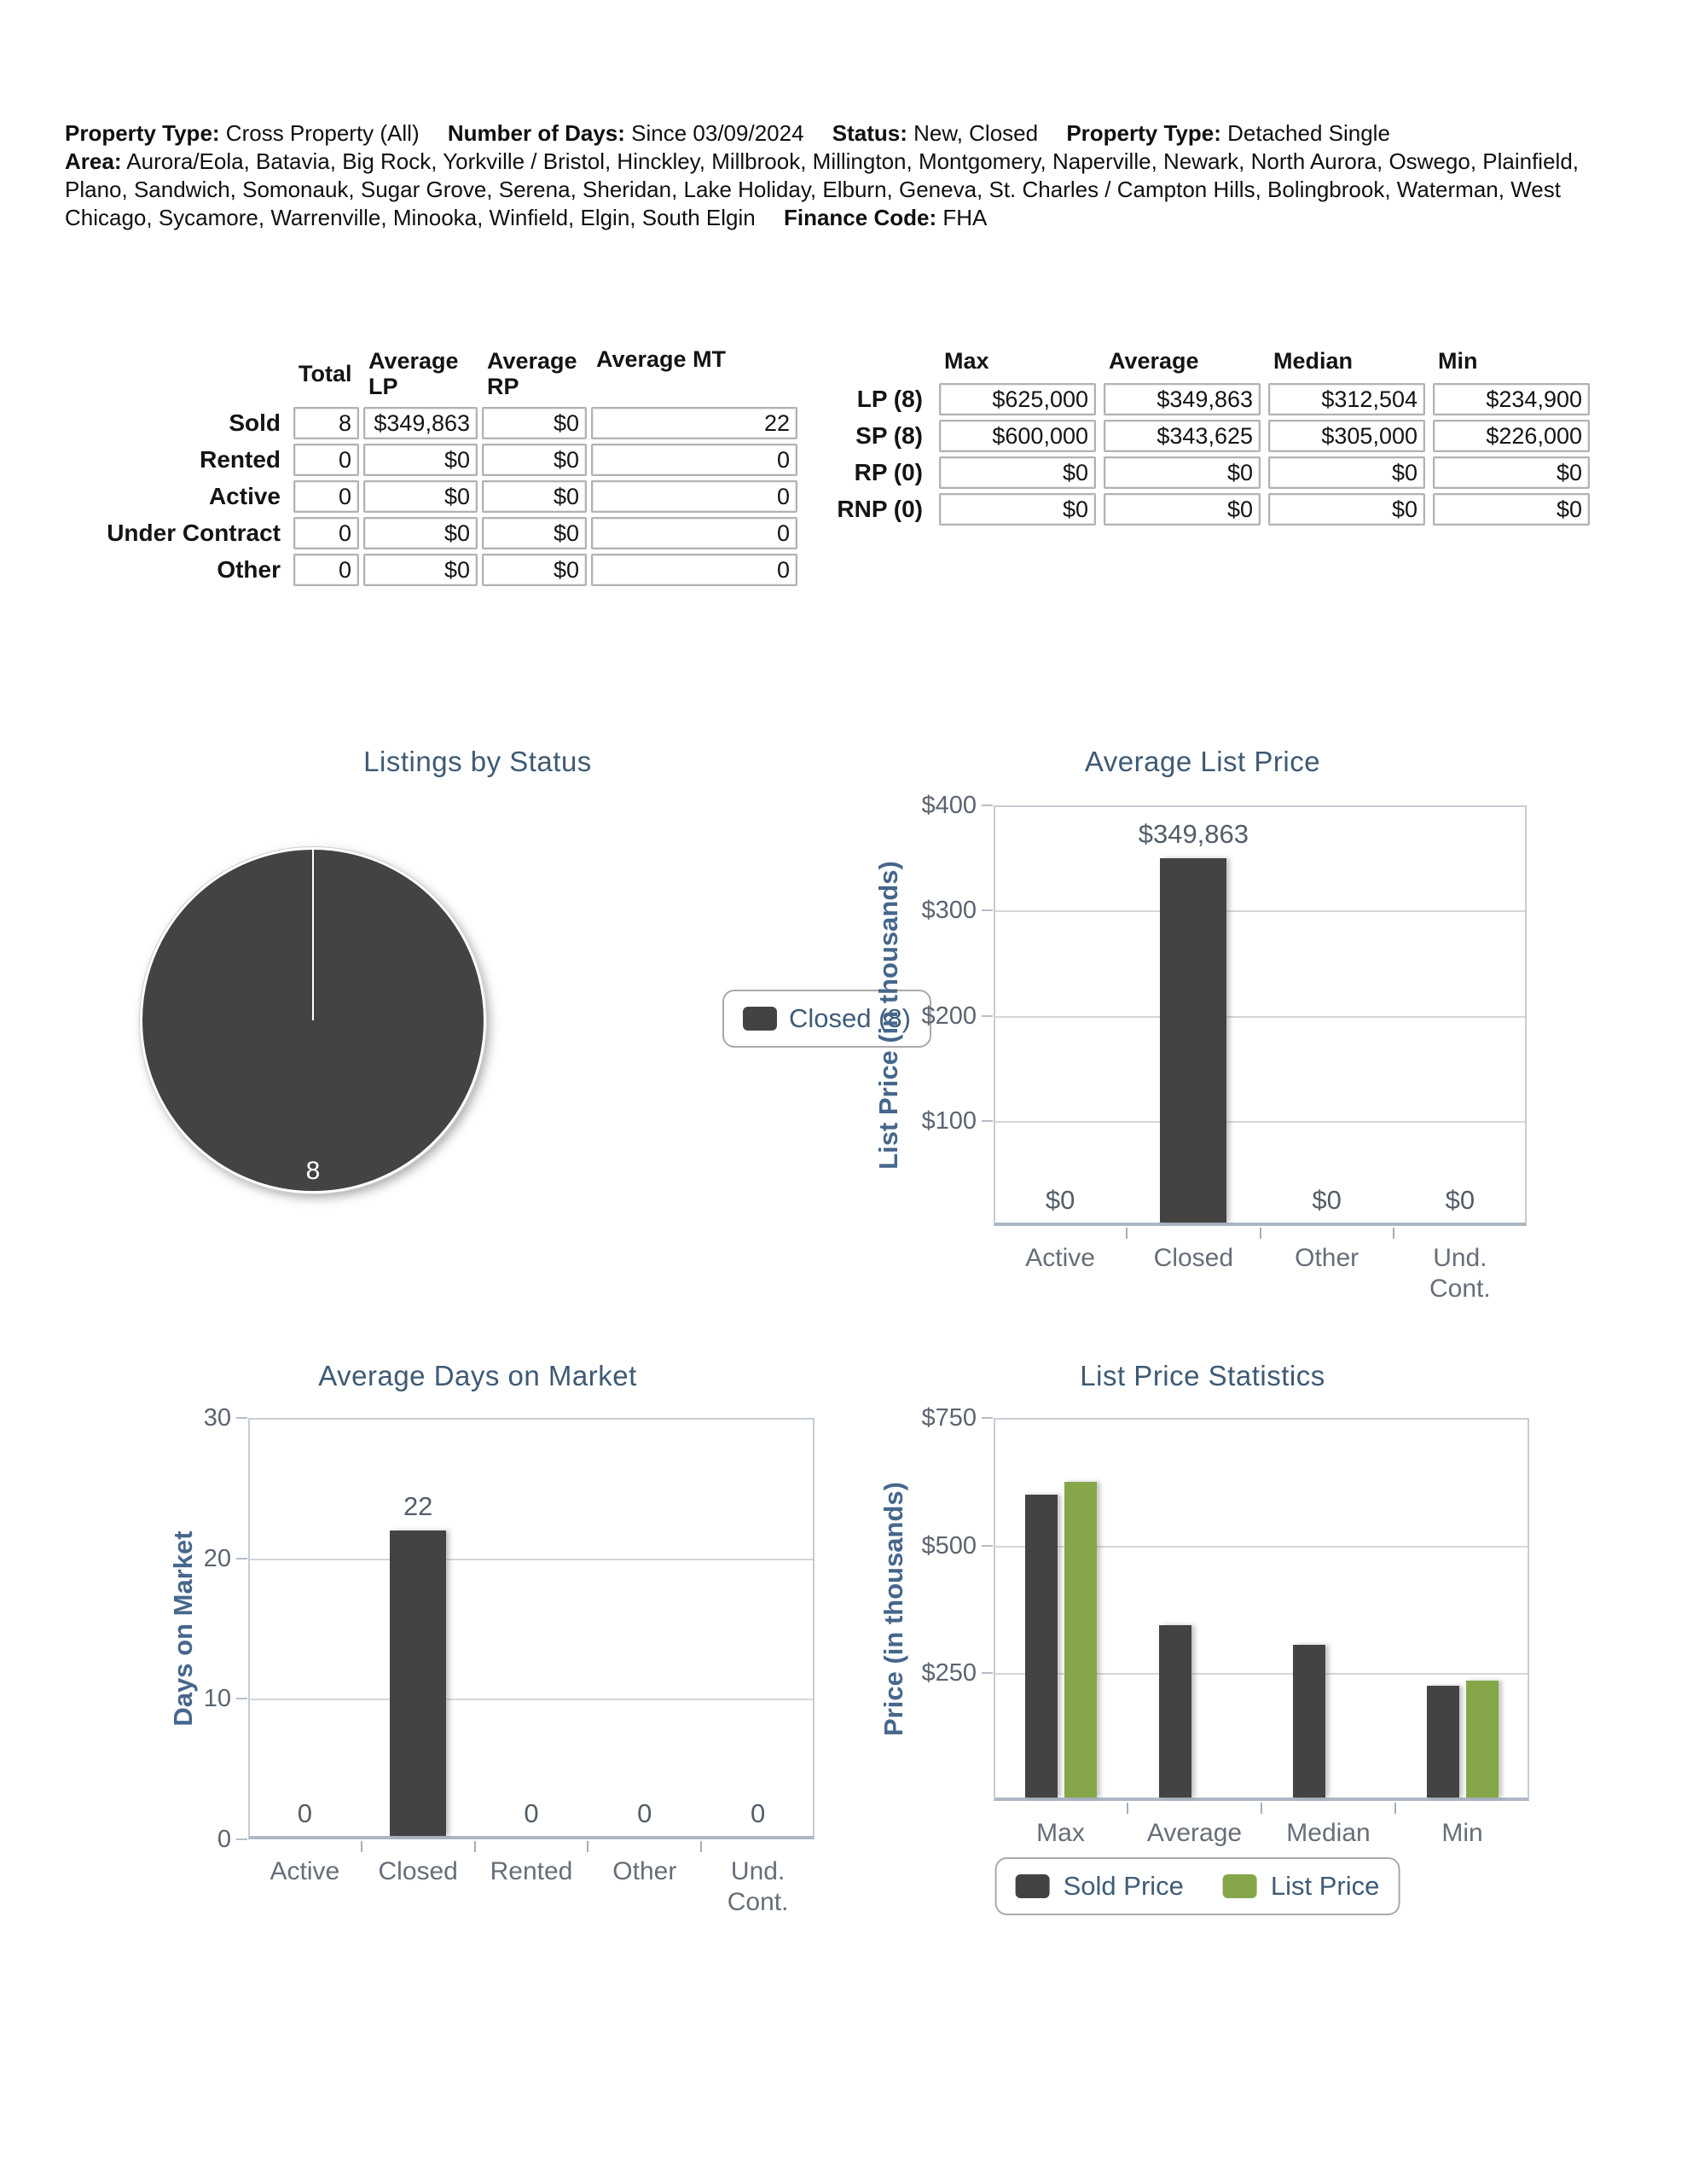 Image resolution: width=1687 pixels, height=2184 pixels. What do you see at coordinates (1313, 361) in the screenshot?
I see `column-header-median: Median` at bounding box center [1313, 361].